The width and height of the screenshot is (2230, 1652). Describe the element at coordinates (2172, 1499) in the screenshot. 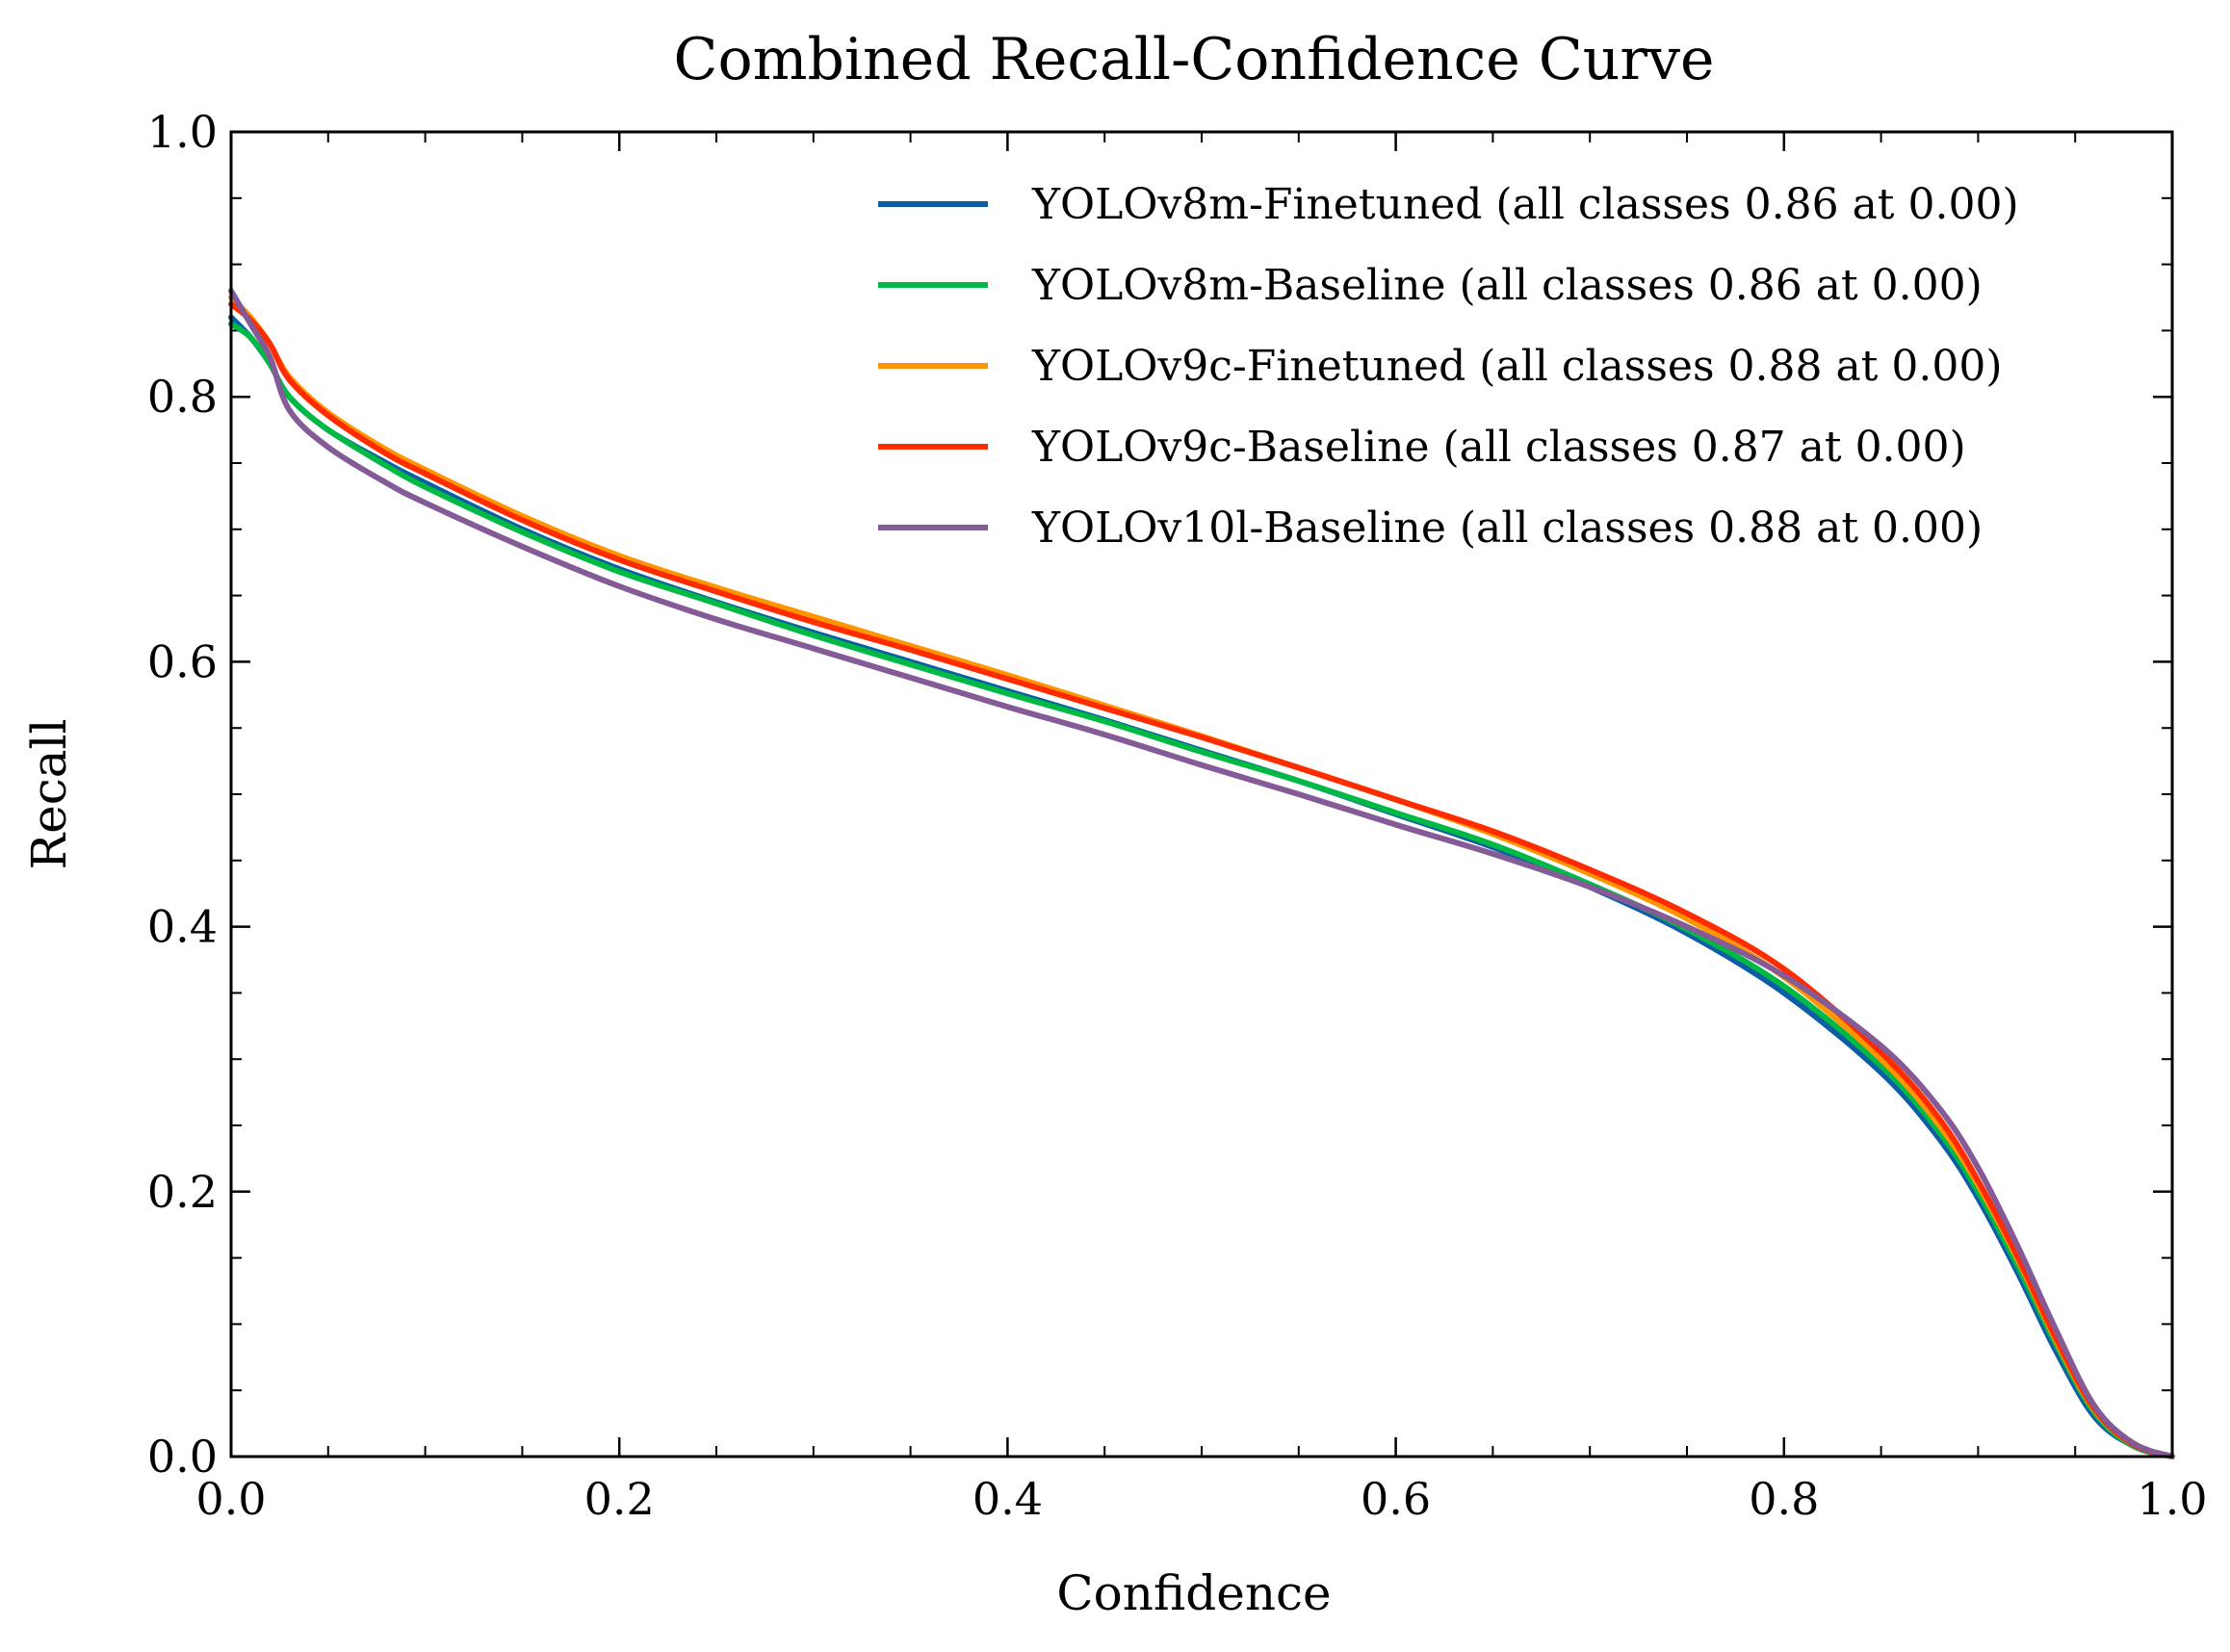

I see `x-tick-label: 1.0` at that location.